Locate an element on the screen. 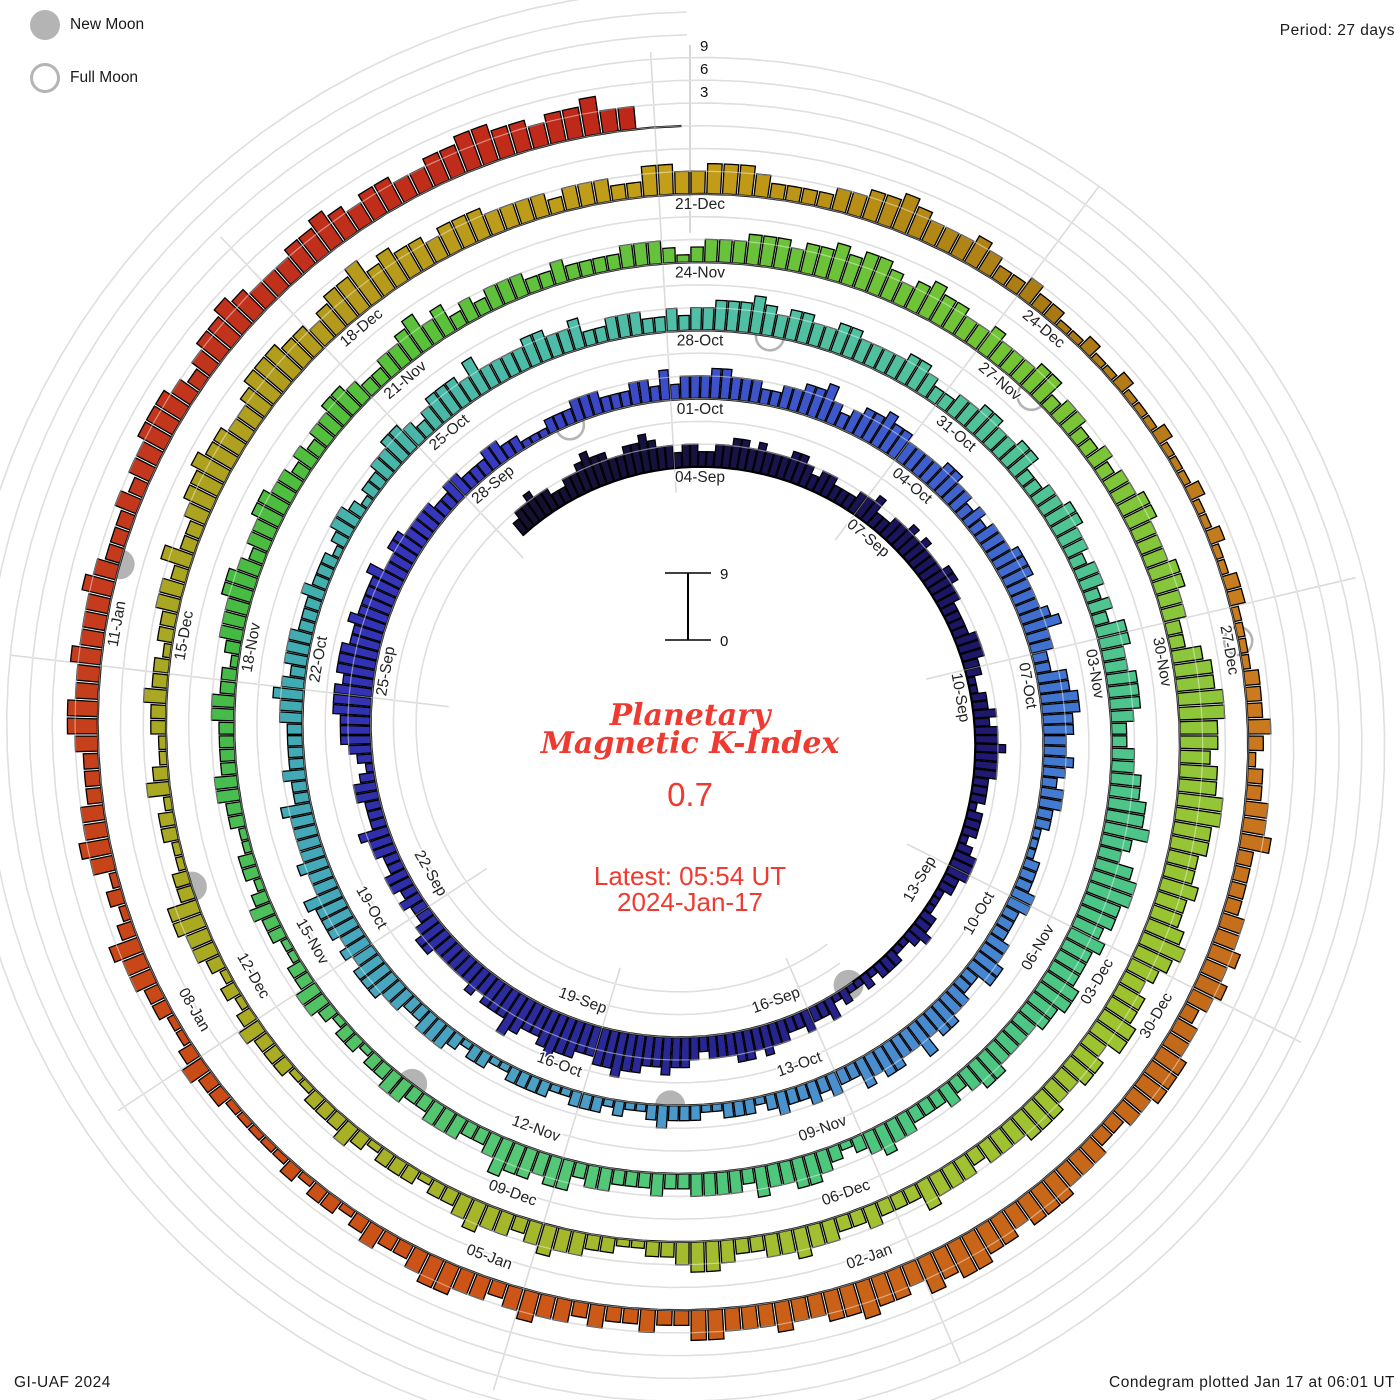 This screenshot has height=1400, width=1400. k-axis-tick: 6 is located at coordinates (704, 69).